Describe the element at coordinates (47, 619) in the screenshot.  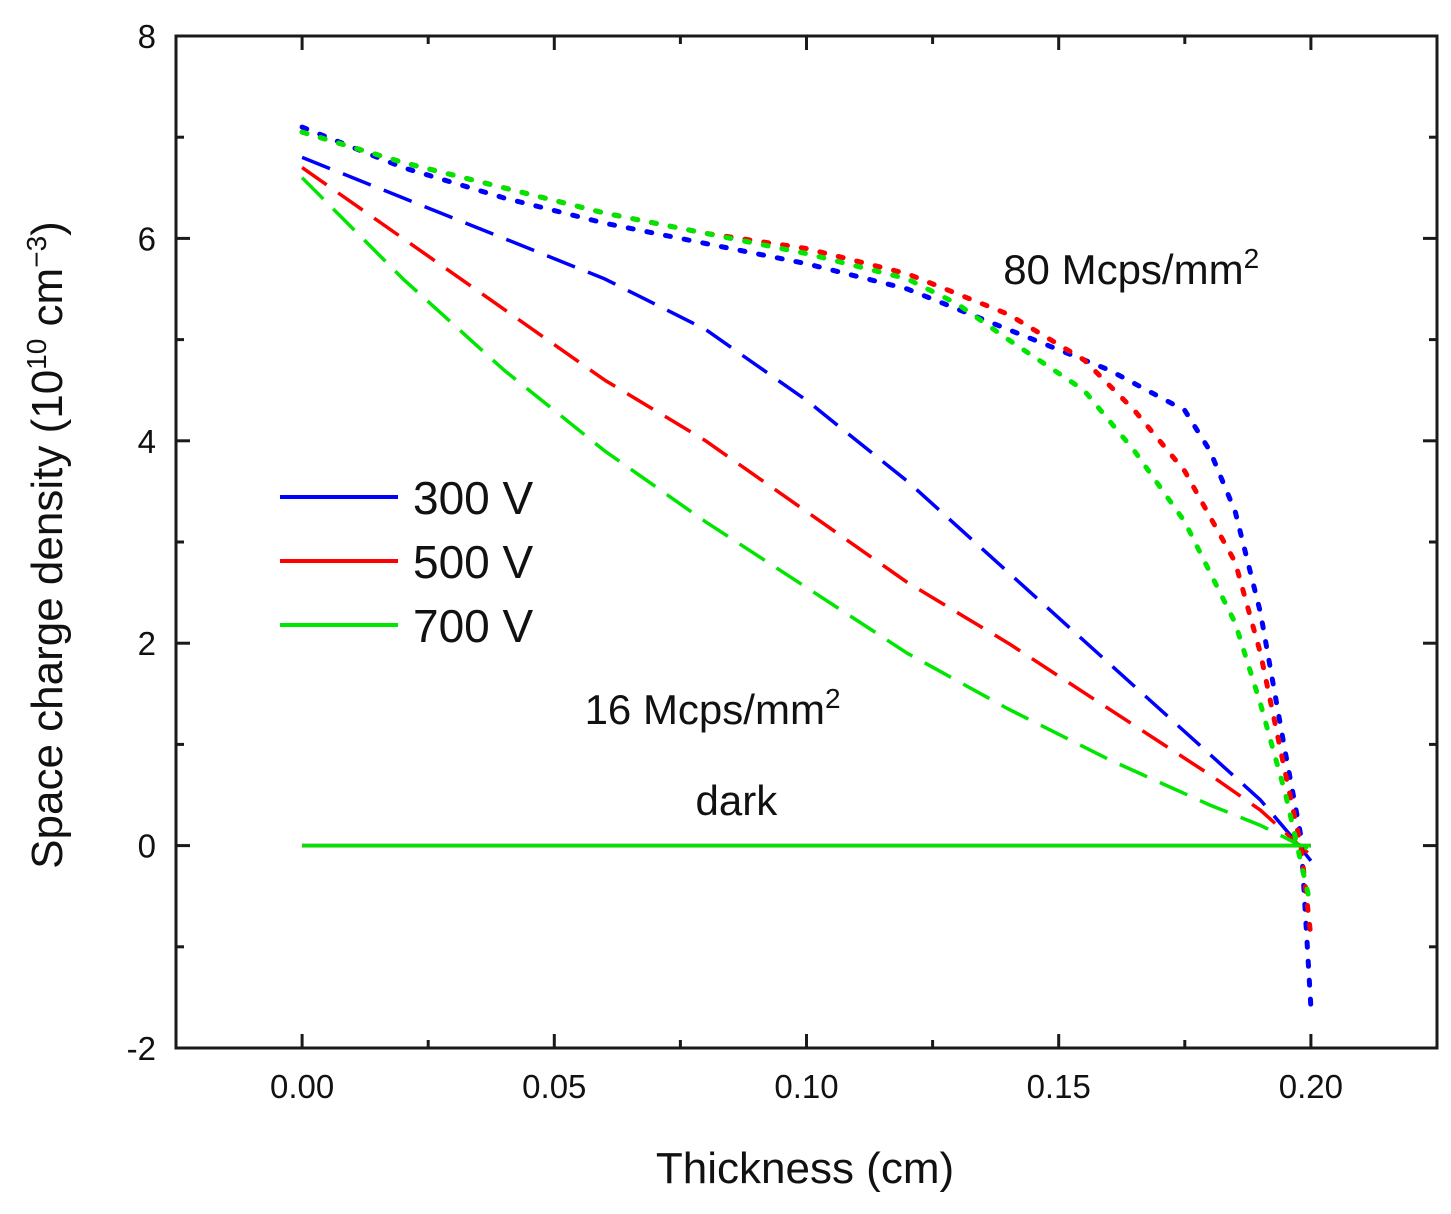
I see `y-axis-title-main: Space charge density (10` at that location.